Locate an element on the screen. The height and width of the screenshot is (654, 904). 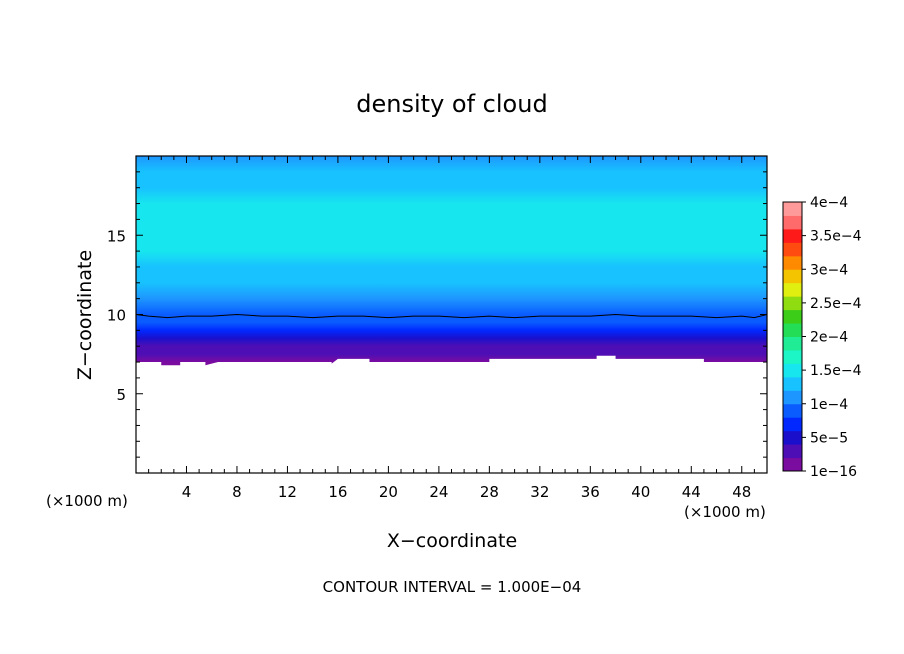
chart-title: density of cloud is located at coordinates (451, 104).